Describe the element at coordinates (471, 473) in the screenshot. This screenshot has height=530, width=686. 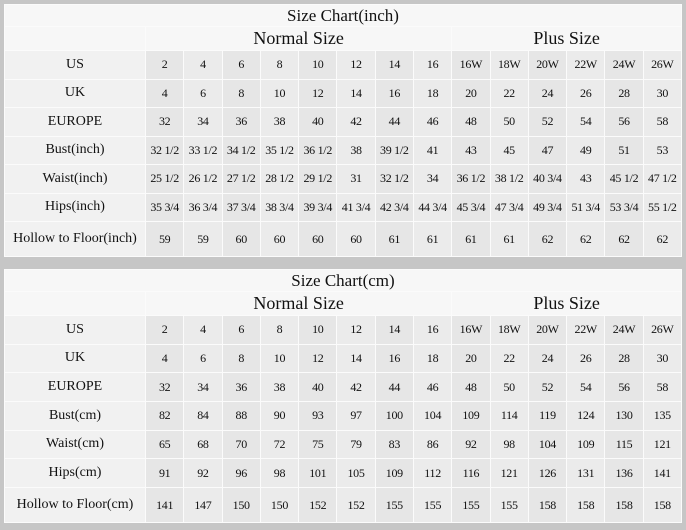
I see `size-cell: 116` at that location.